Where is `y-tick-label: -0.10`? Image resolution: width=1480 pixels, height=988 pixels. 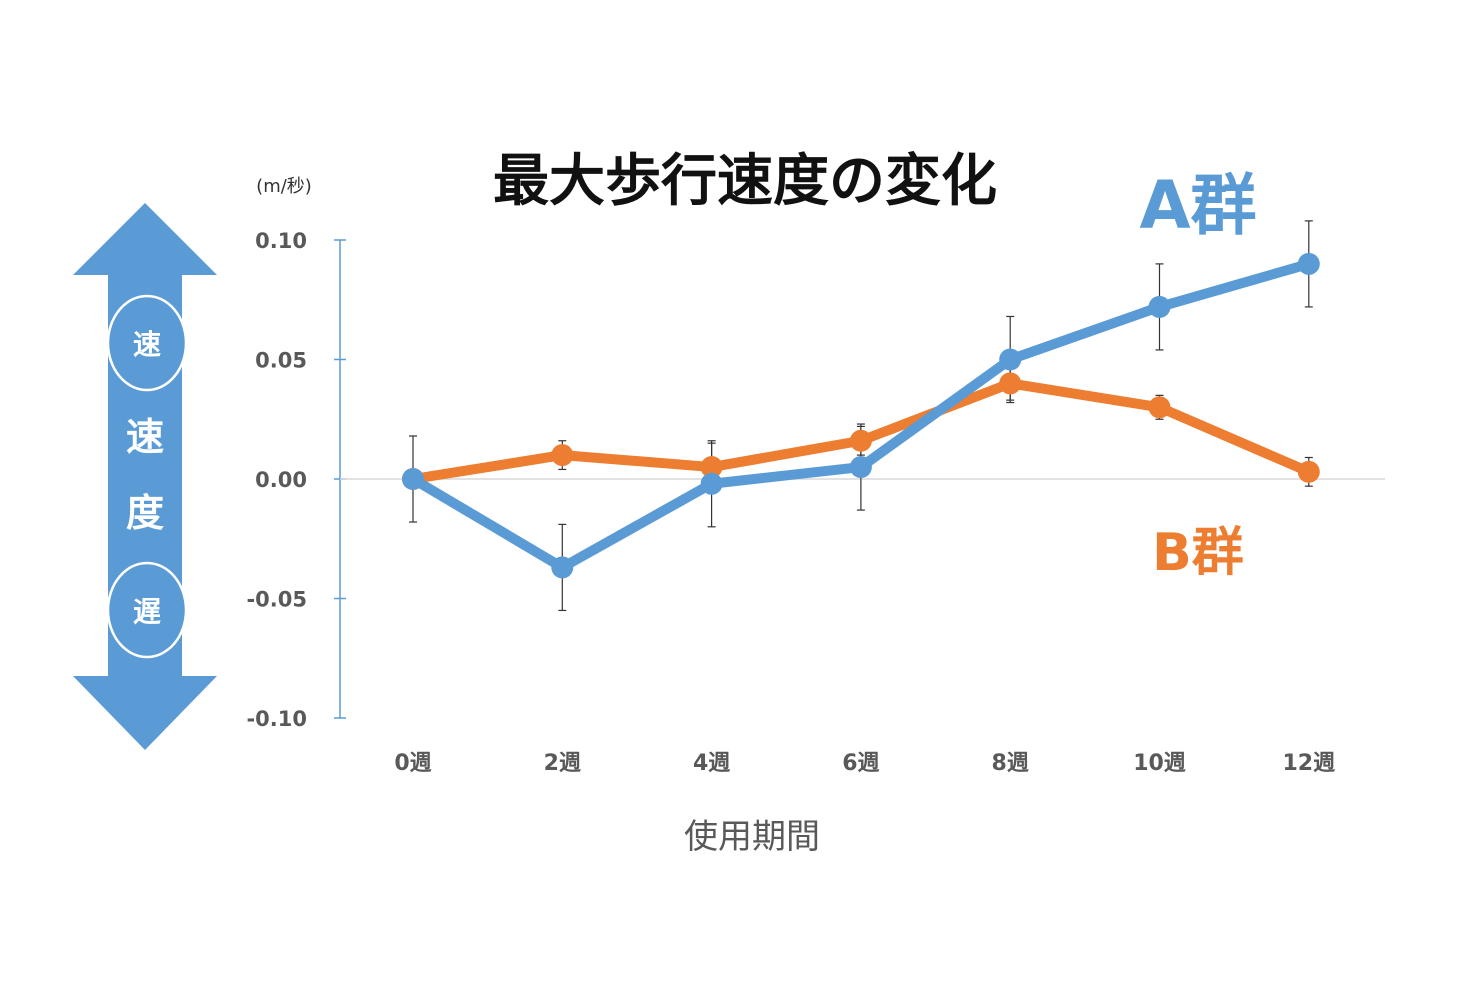
y-tick-label: -0.10 is located at coordinates (276, 719).